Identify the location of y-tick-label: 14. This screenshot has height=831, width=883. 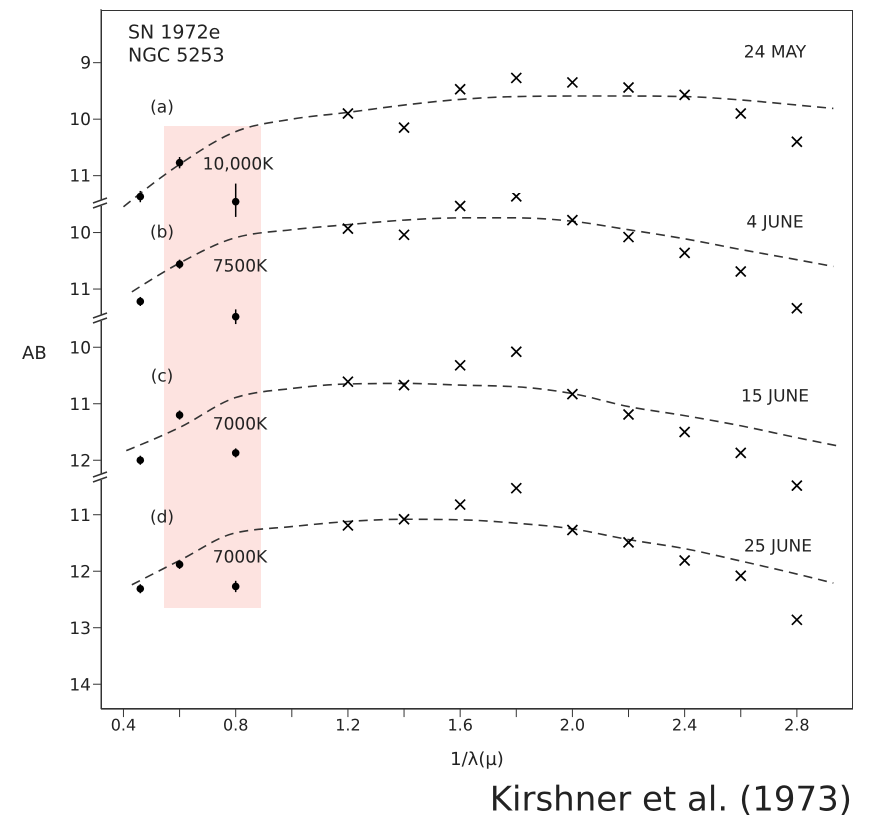
(80, 685).